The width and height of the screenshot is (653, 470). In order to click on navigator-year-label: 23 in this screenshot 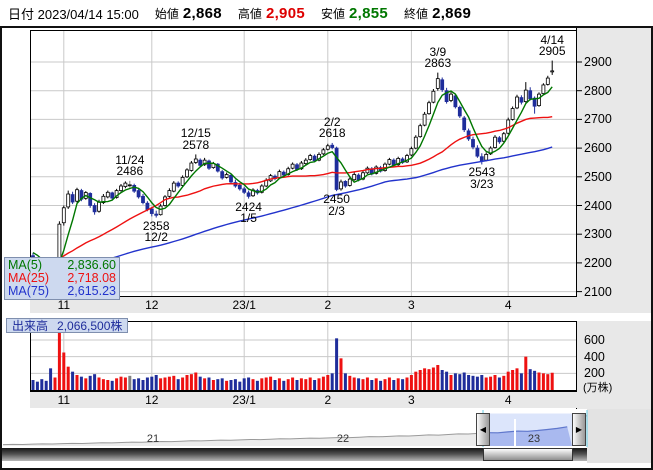, I will do `click(534, 439)`.